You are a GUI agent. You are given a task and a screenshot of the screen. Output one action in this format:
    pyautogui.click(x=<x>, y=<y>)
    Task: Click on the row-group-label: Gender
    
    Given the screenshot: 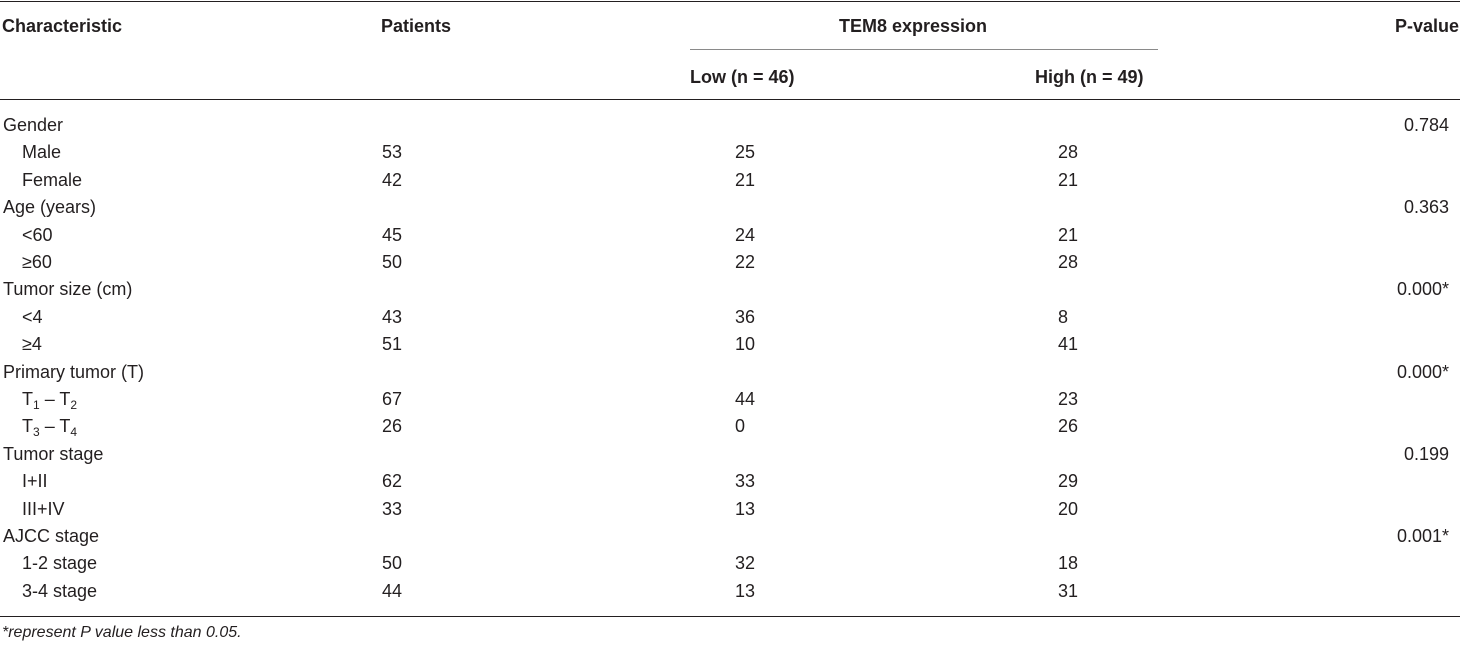 What is the action you would take?
    pyautogui.click(x=33, y=125)
    